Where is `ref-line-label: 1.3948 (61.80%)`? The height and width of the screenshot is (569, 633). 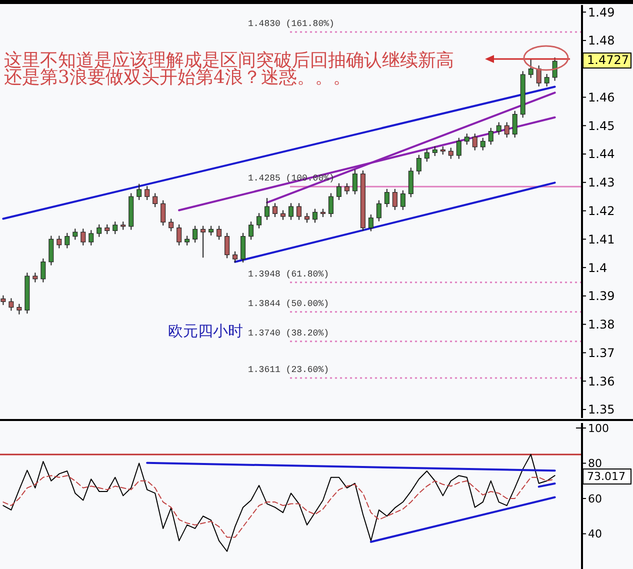 ref-line-label: 1.3948 (61.80%) is located at coordinates (289, 274).